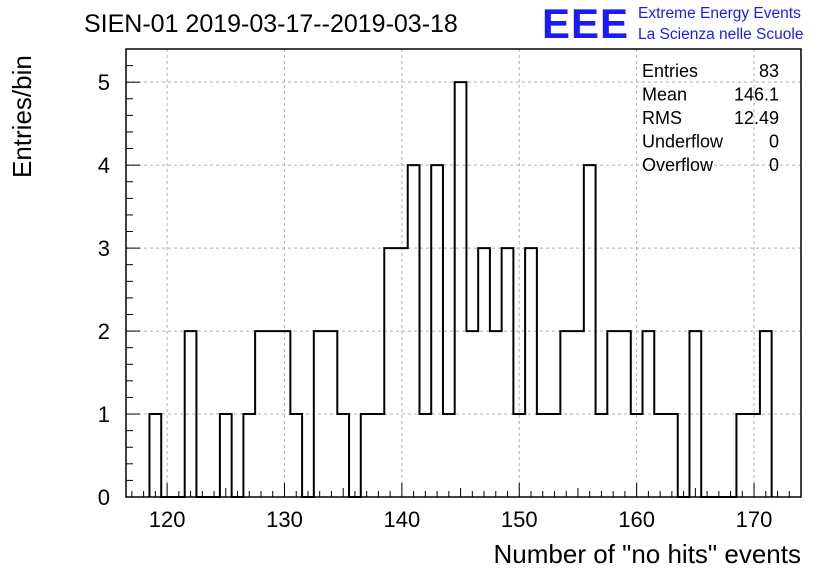 The image size is (836, 572). I want to click on logo-line-2: La Scienza nelle Scuole, so click(721, 34).